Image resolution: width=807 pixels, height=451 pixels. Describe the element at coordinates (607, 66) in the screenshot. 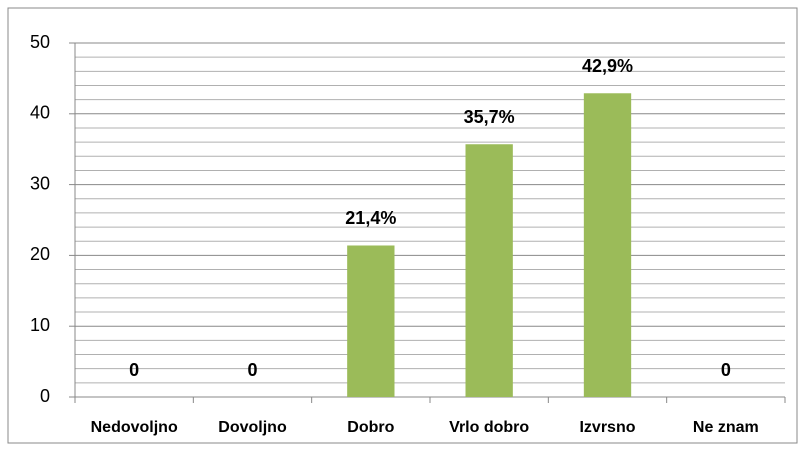

I see `data-label: 42,9%` at that location.